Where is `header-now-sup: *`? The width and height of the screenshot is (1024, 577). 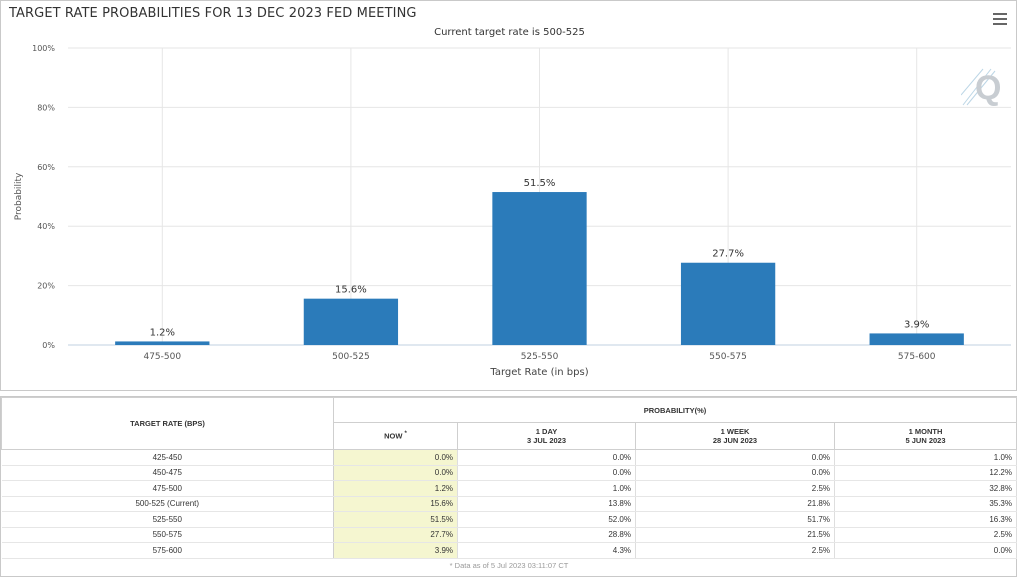
header-now-sup: * is located at coordinates (405, 434).